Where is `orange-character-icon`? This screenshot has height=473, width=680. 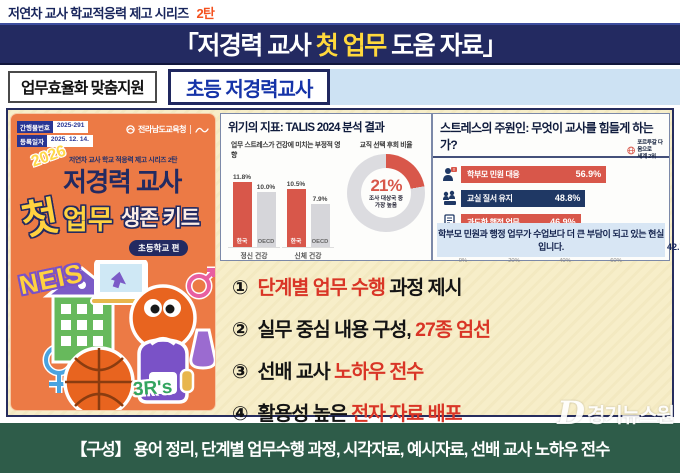
orange-character-icon is located at coordinates (163, 318).